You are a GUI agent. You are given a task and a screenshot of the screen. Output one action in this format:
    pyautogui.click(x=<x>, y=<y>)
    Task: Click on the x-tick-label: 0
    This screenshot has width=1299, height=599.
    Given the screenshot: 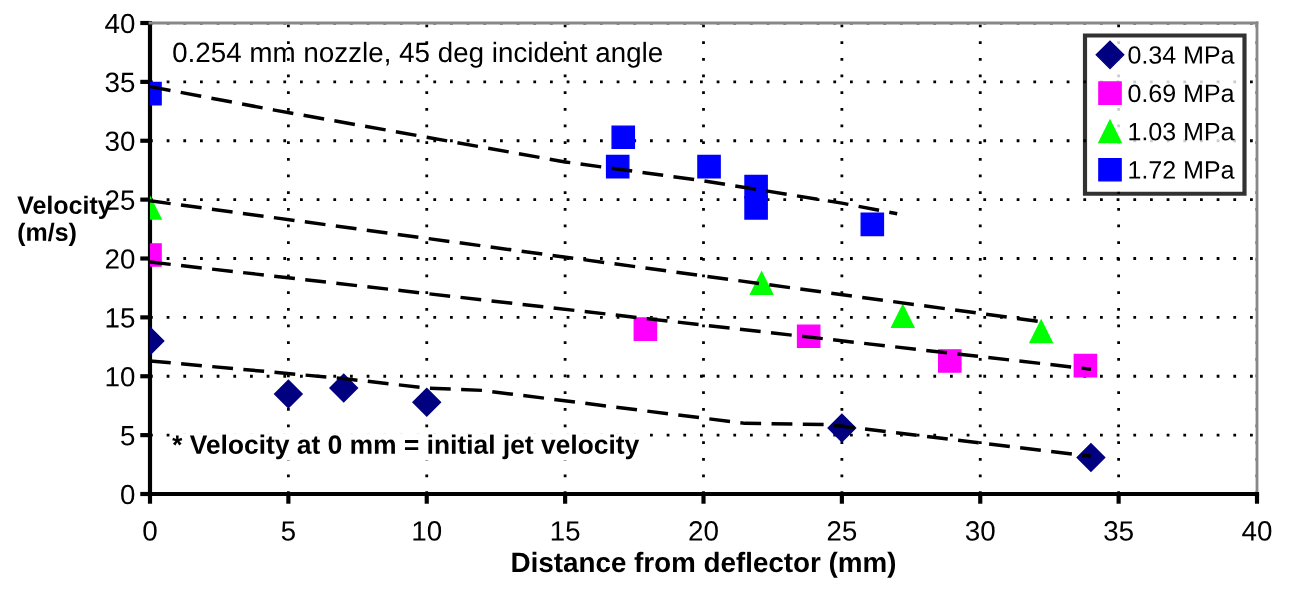 What is the action you would take?
    pyautogui.click(x=150, y=531)
    